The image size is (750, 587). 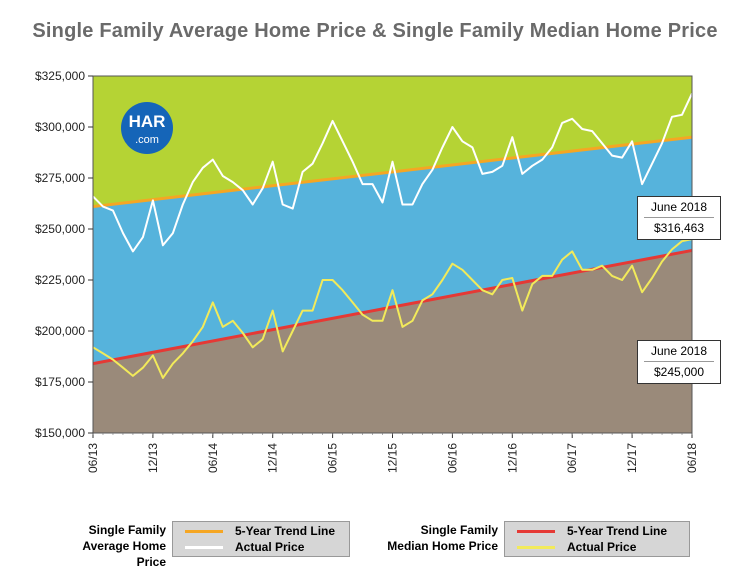 I want to click on legend-median-trend: 5-Year Trend Line, so click(x=597, y=531).